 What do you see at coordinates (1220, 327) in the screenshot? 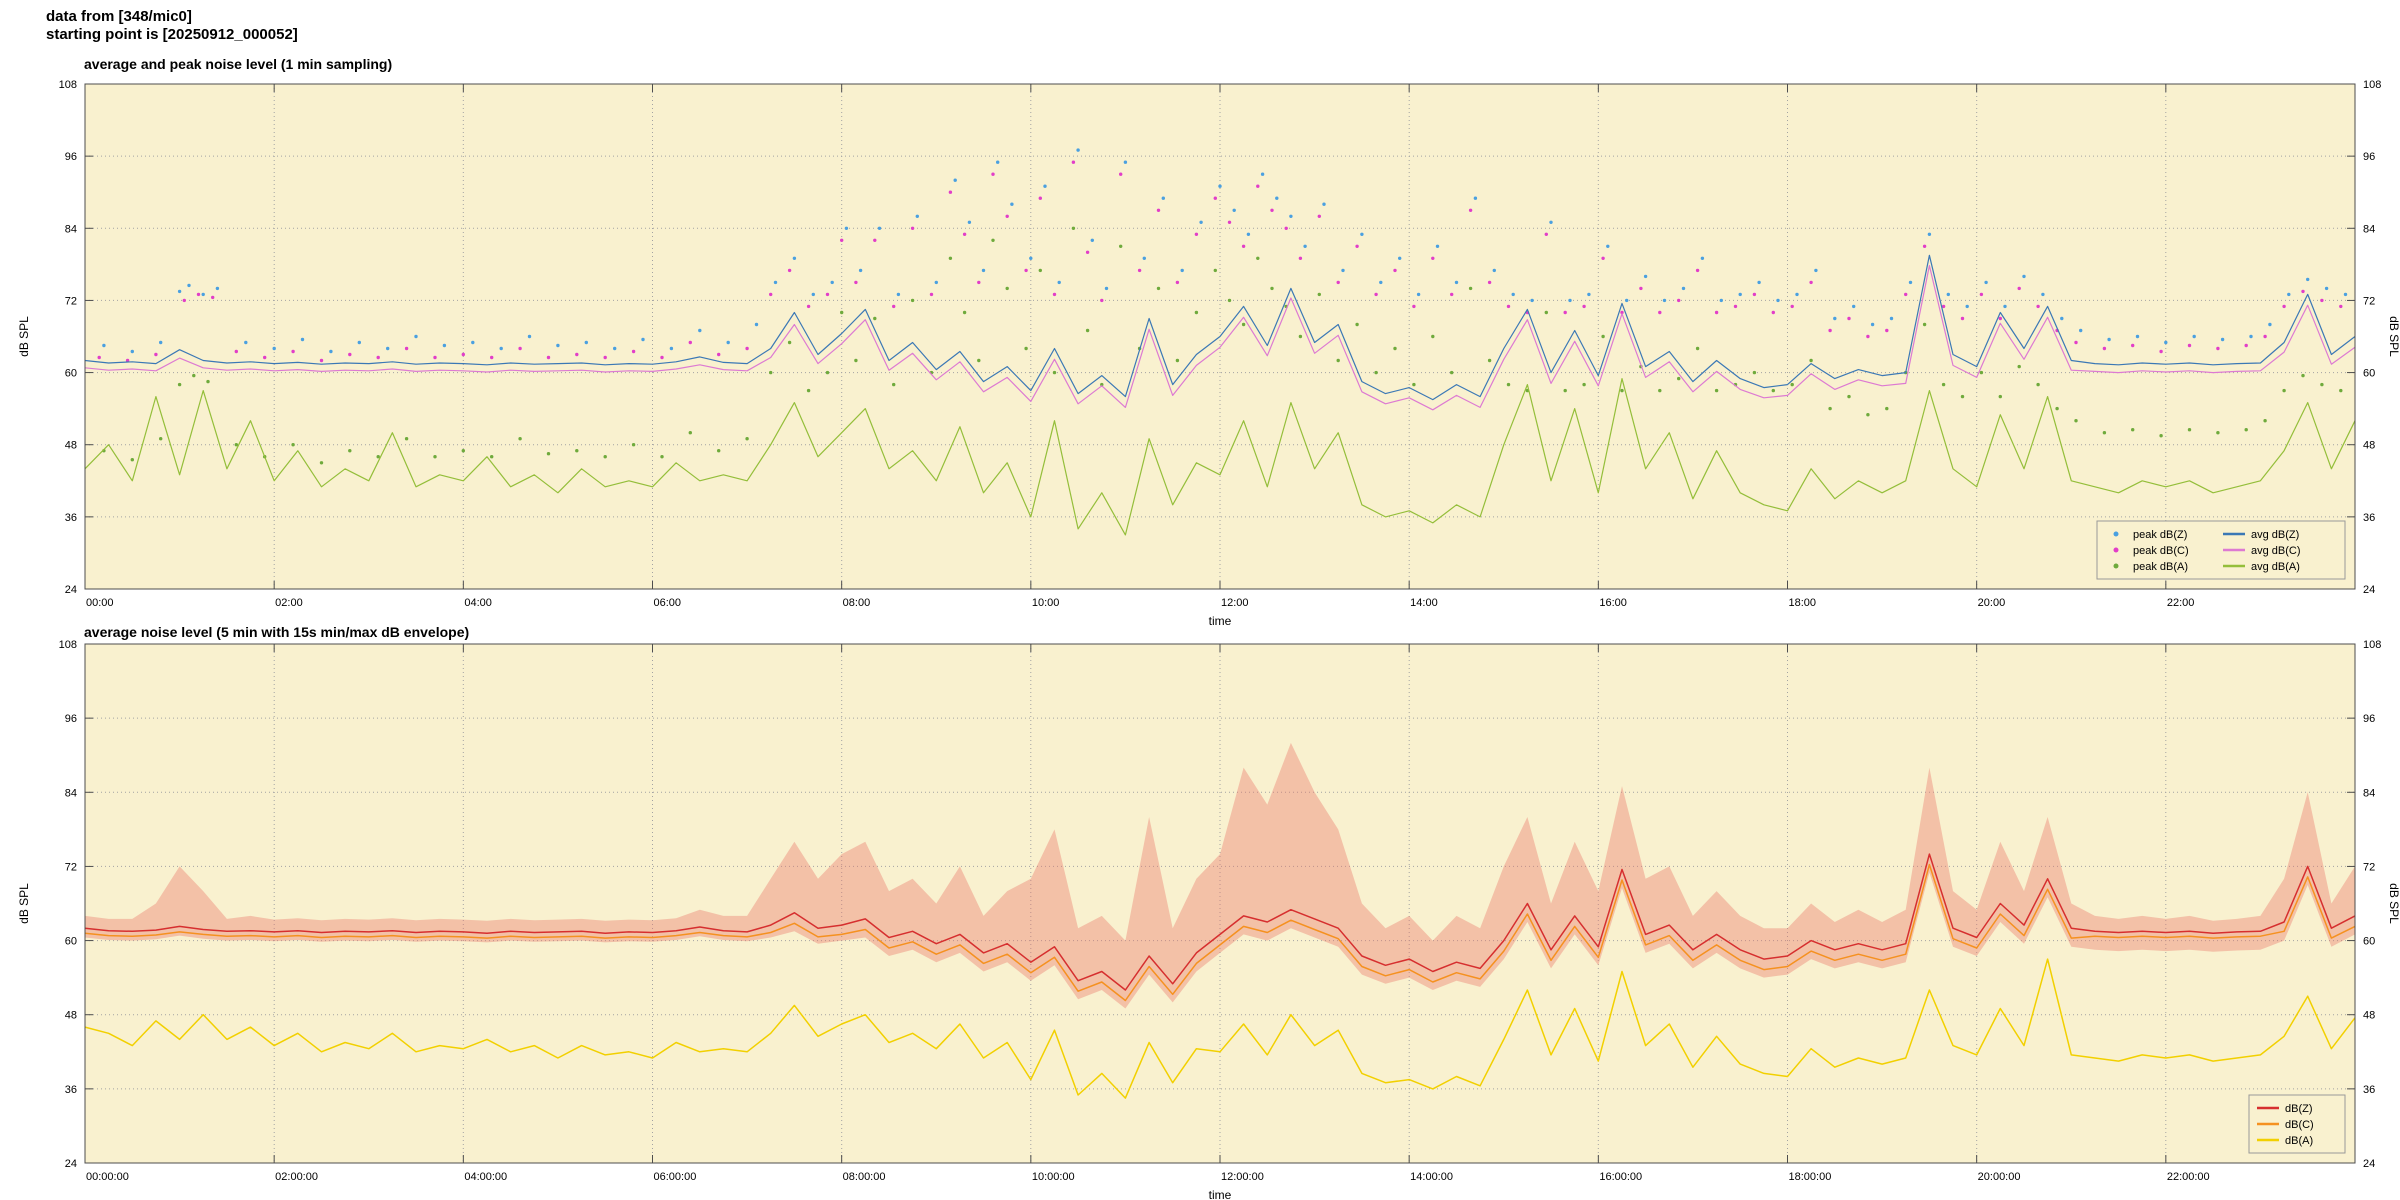
I see `series-line-avgdb(z)` at bounding box center [1220, 327].